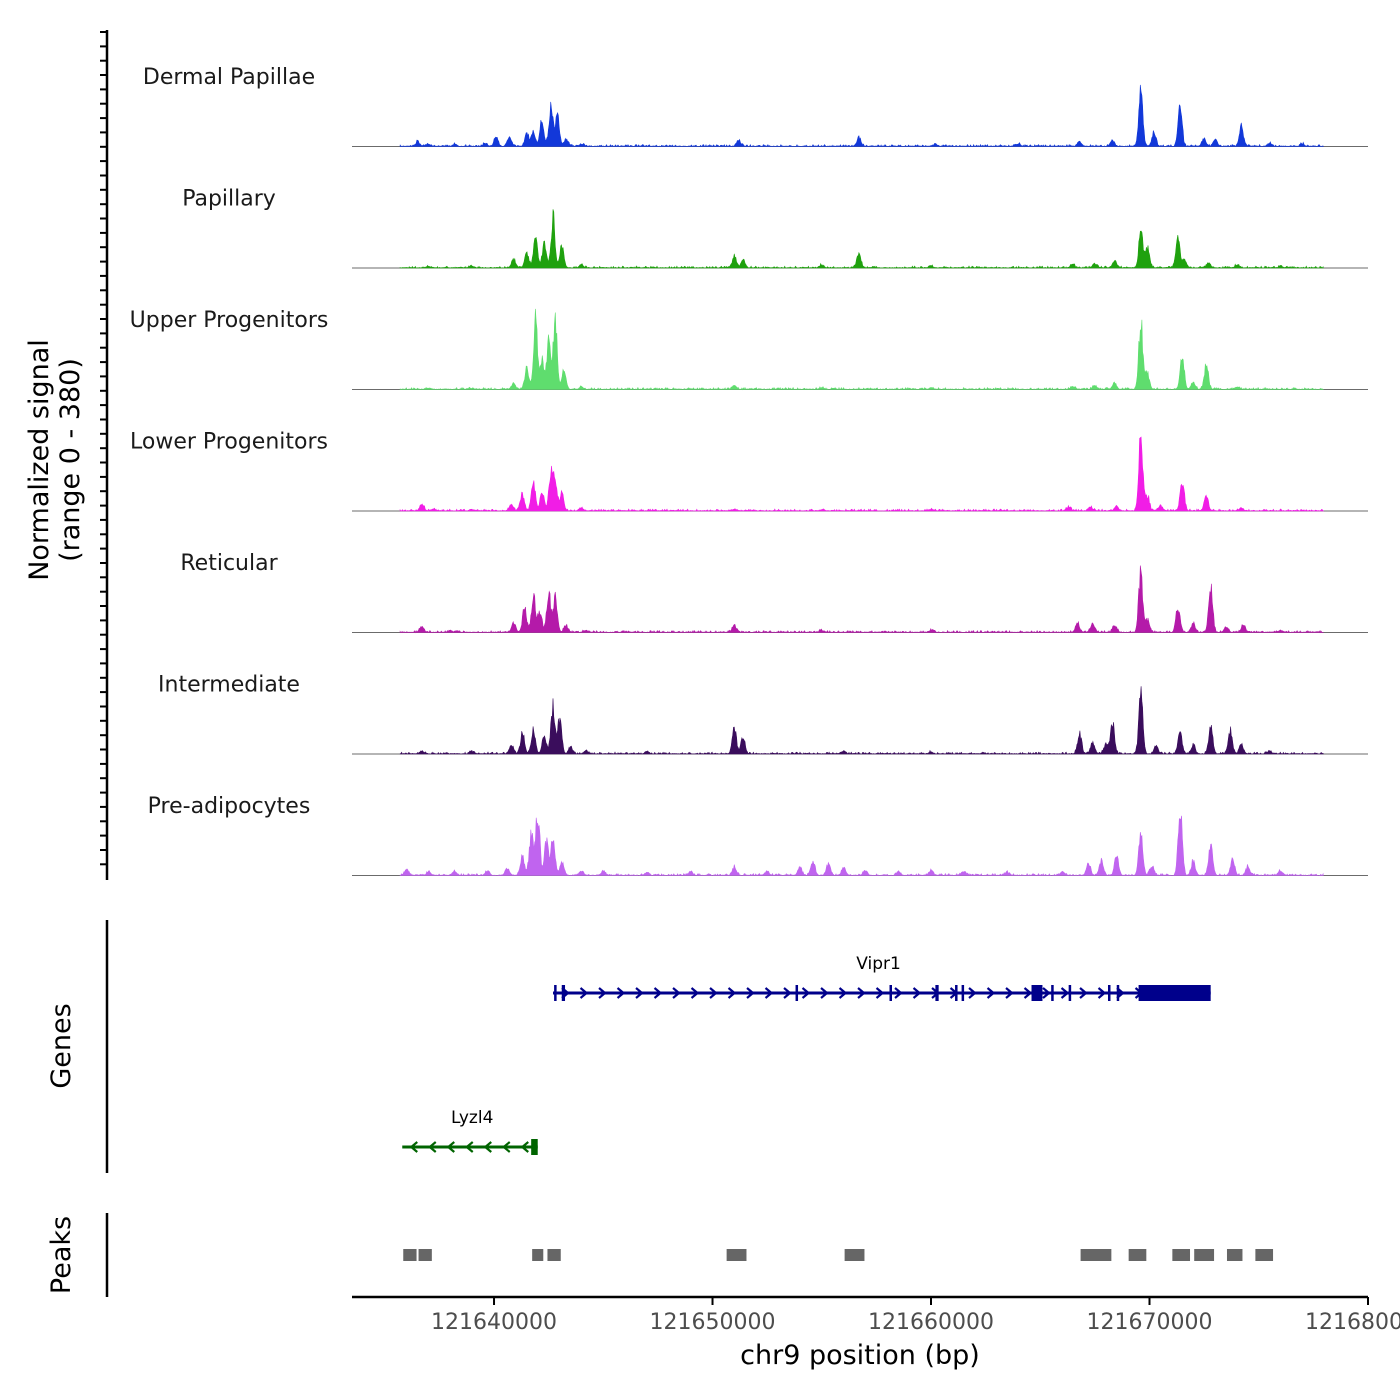  Describe the element at coordinates (882, 977) in the screenshot. I see `gene-vipr1: Vipr1` at that location.